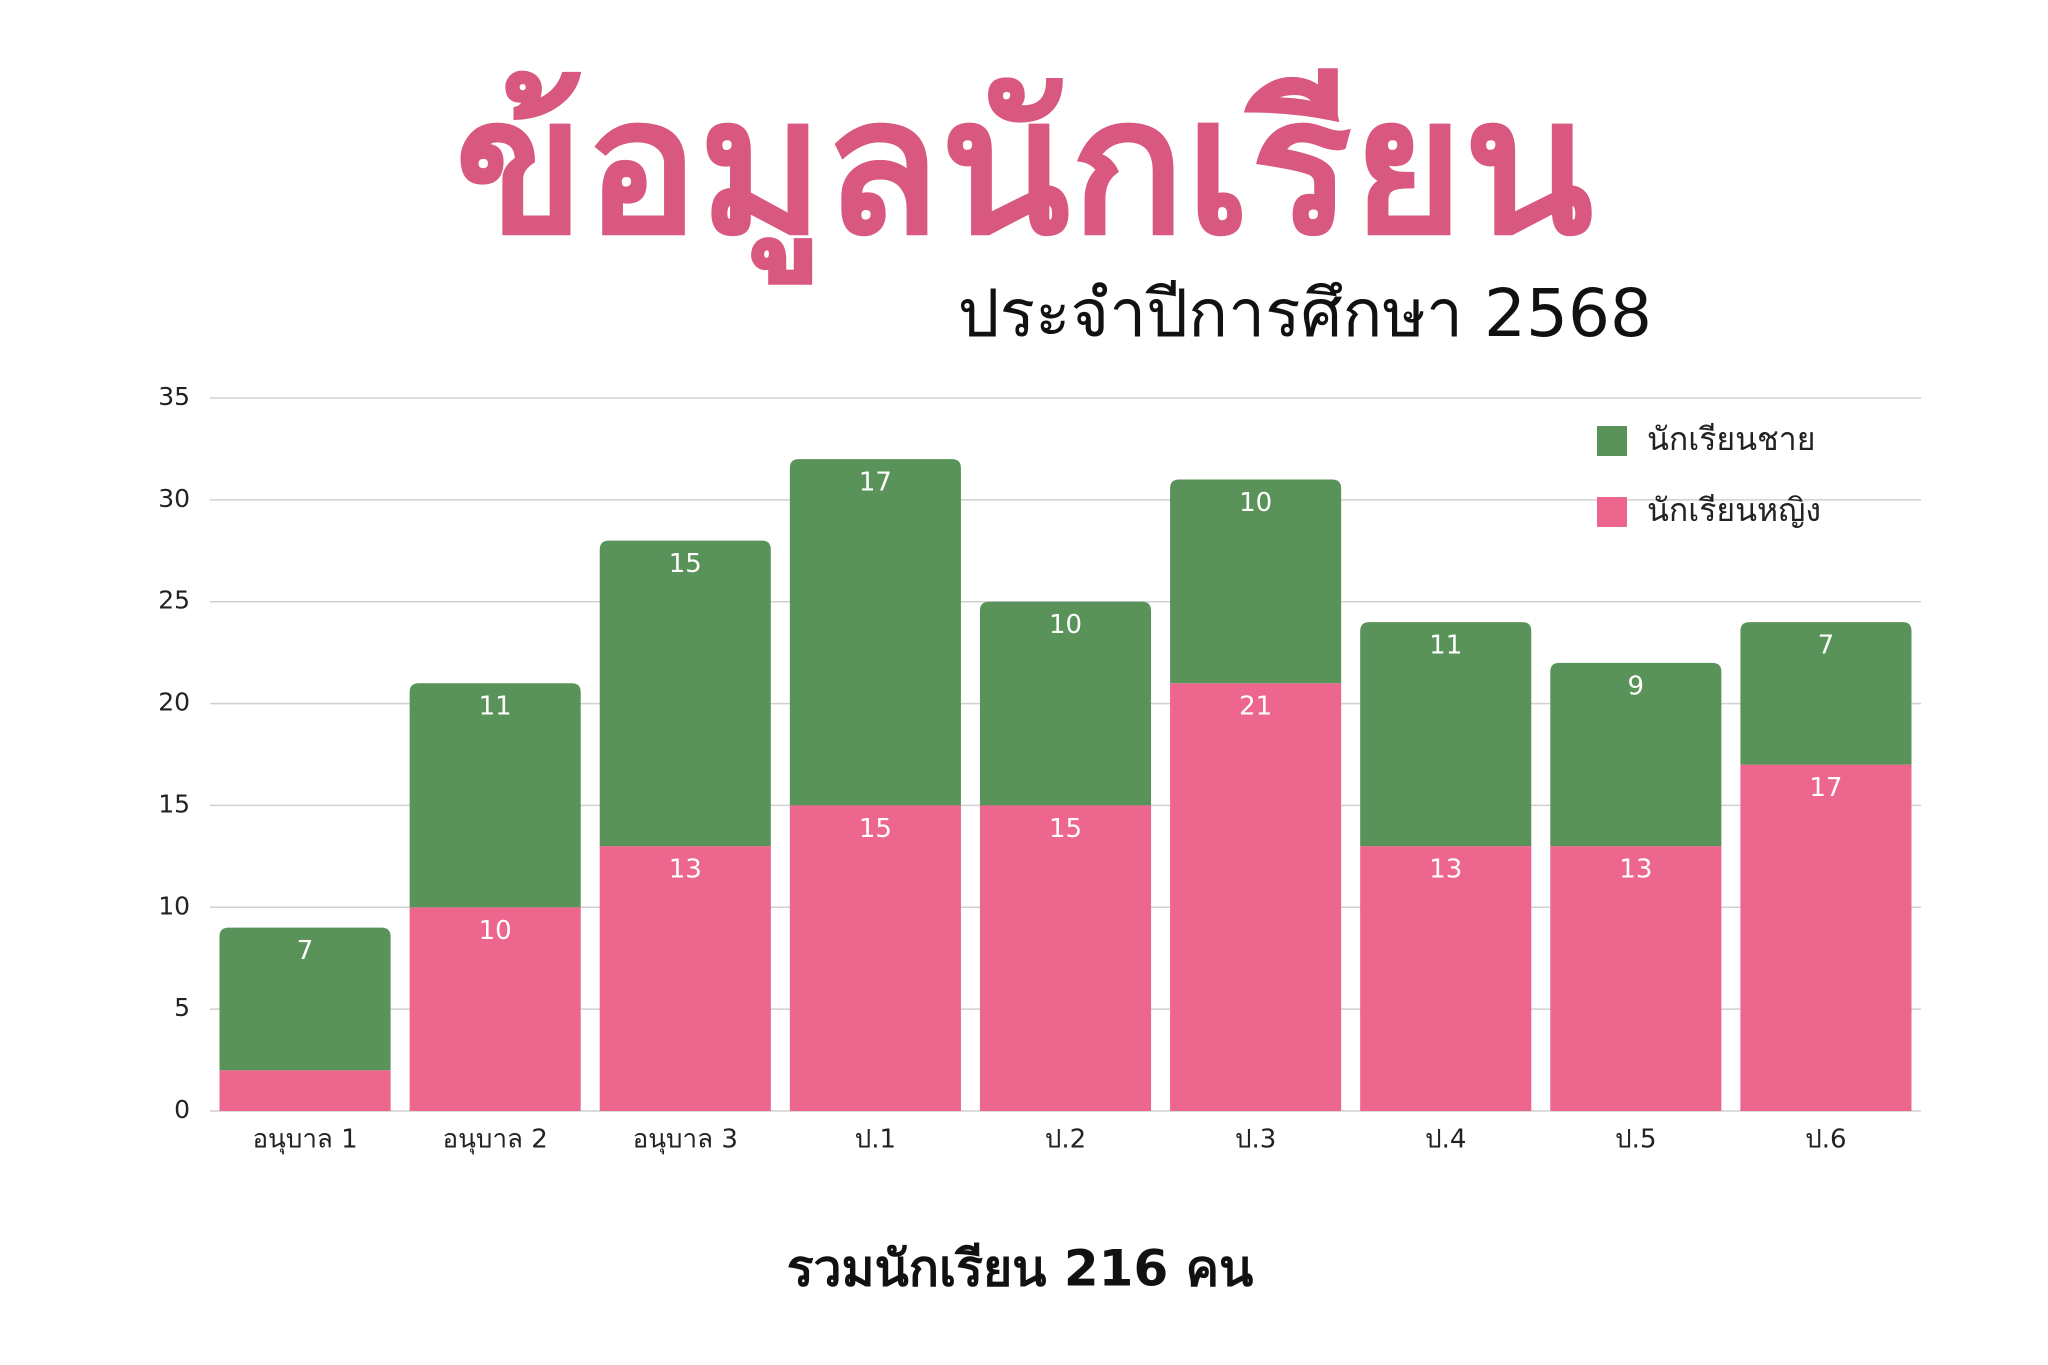 The width and height of the screenshot is (2048, 1365). What do you see at coordinates (174, 600) in the screenshot?
I see `y-tick-label: 25` at bounding box center [174, 600].